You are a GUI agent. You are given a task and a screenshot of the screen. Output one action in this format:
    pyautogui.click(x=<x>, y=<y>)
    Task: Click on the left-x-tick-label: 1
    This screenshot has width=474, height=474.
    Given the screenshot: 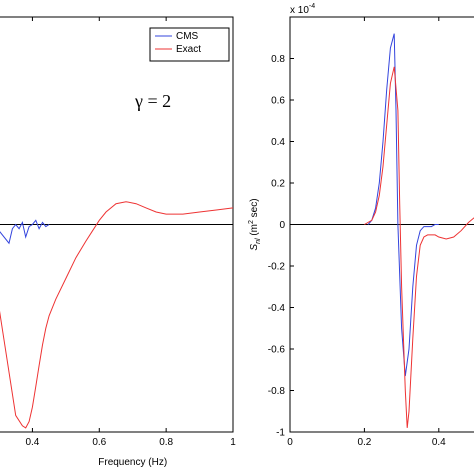 What is the action you would take?
    pyautogui.click(x=233, y=442)
    